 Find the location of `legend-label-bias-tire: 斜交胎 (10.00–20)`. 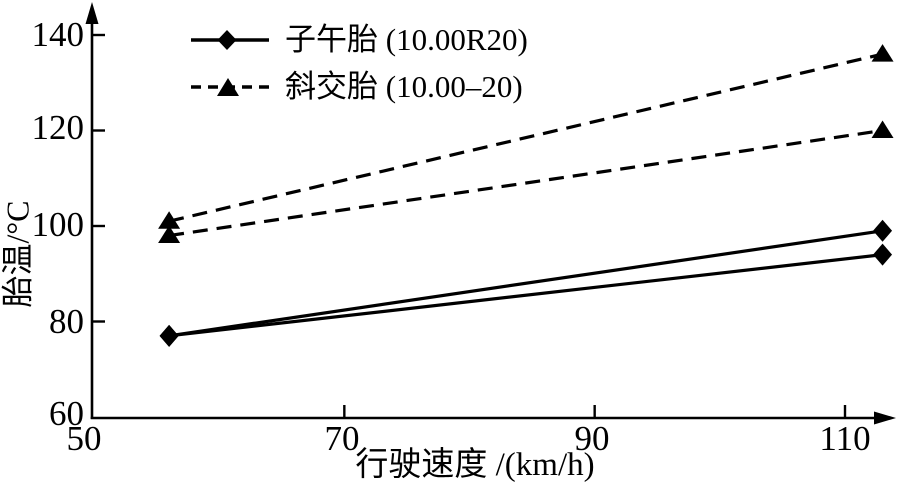

legend-label-bias-tire: 斜交胎 (10.00–20) is located at coordinates (404, 86).